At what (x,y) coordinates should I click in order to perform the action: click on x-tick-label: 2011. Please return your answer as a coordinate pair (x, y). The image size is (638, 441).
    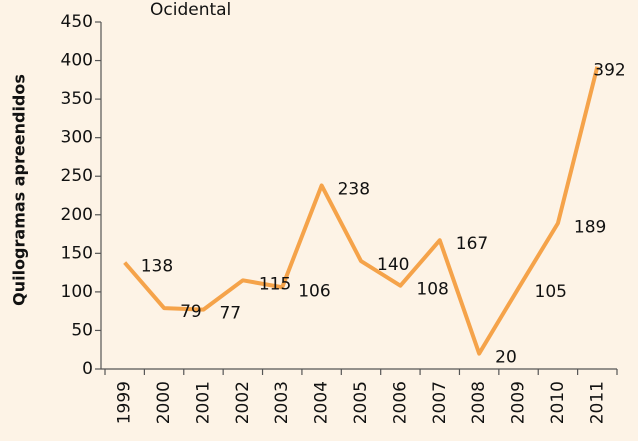
    Looking at the image, I should click on (597, 402).